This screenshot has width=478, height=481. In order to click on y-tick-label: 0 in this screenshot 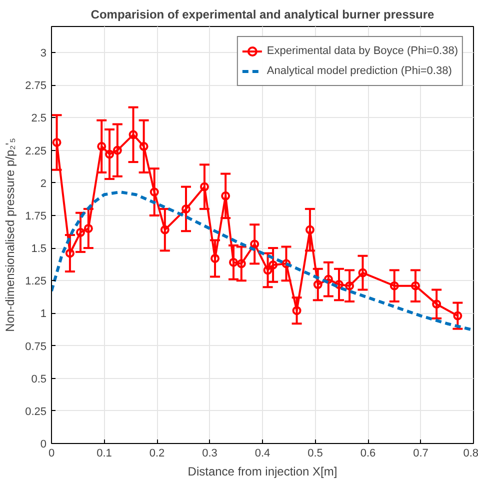, I will do `click(43, 444)`.